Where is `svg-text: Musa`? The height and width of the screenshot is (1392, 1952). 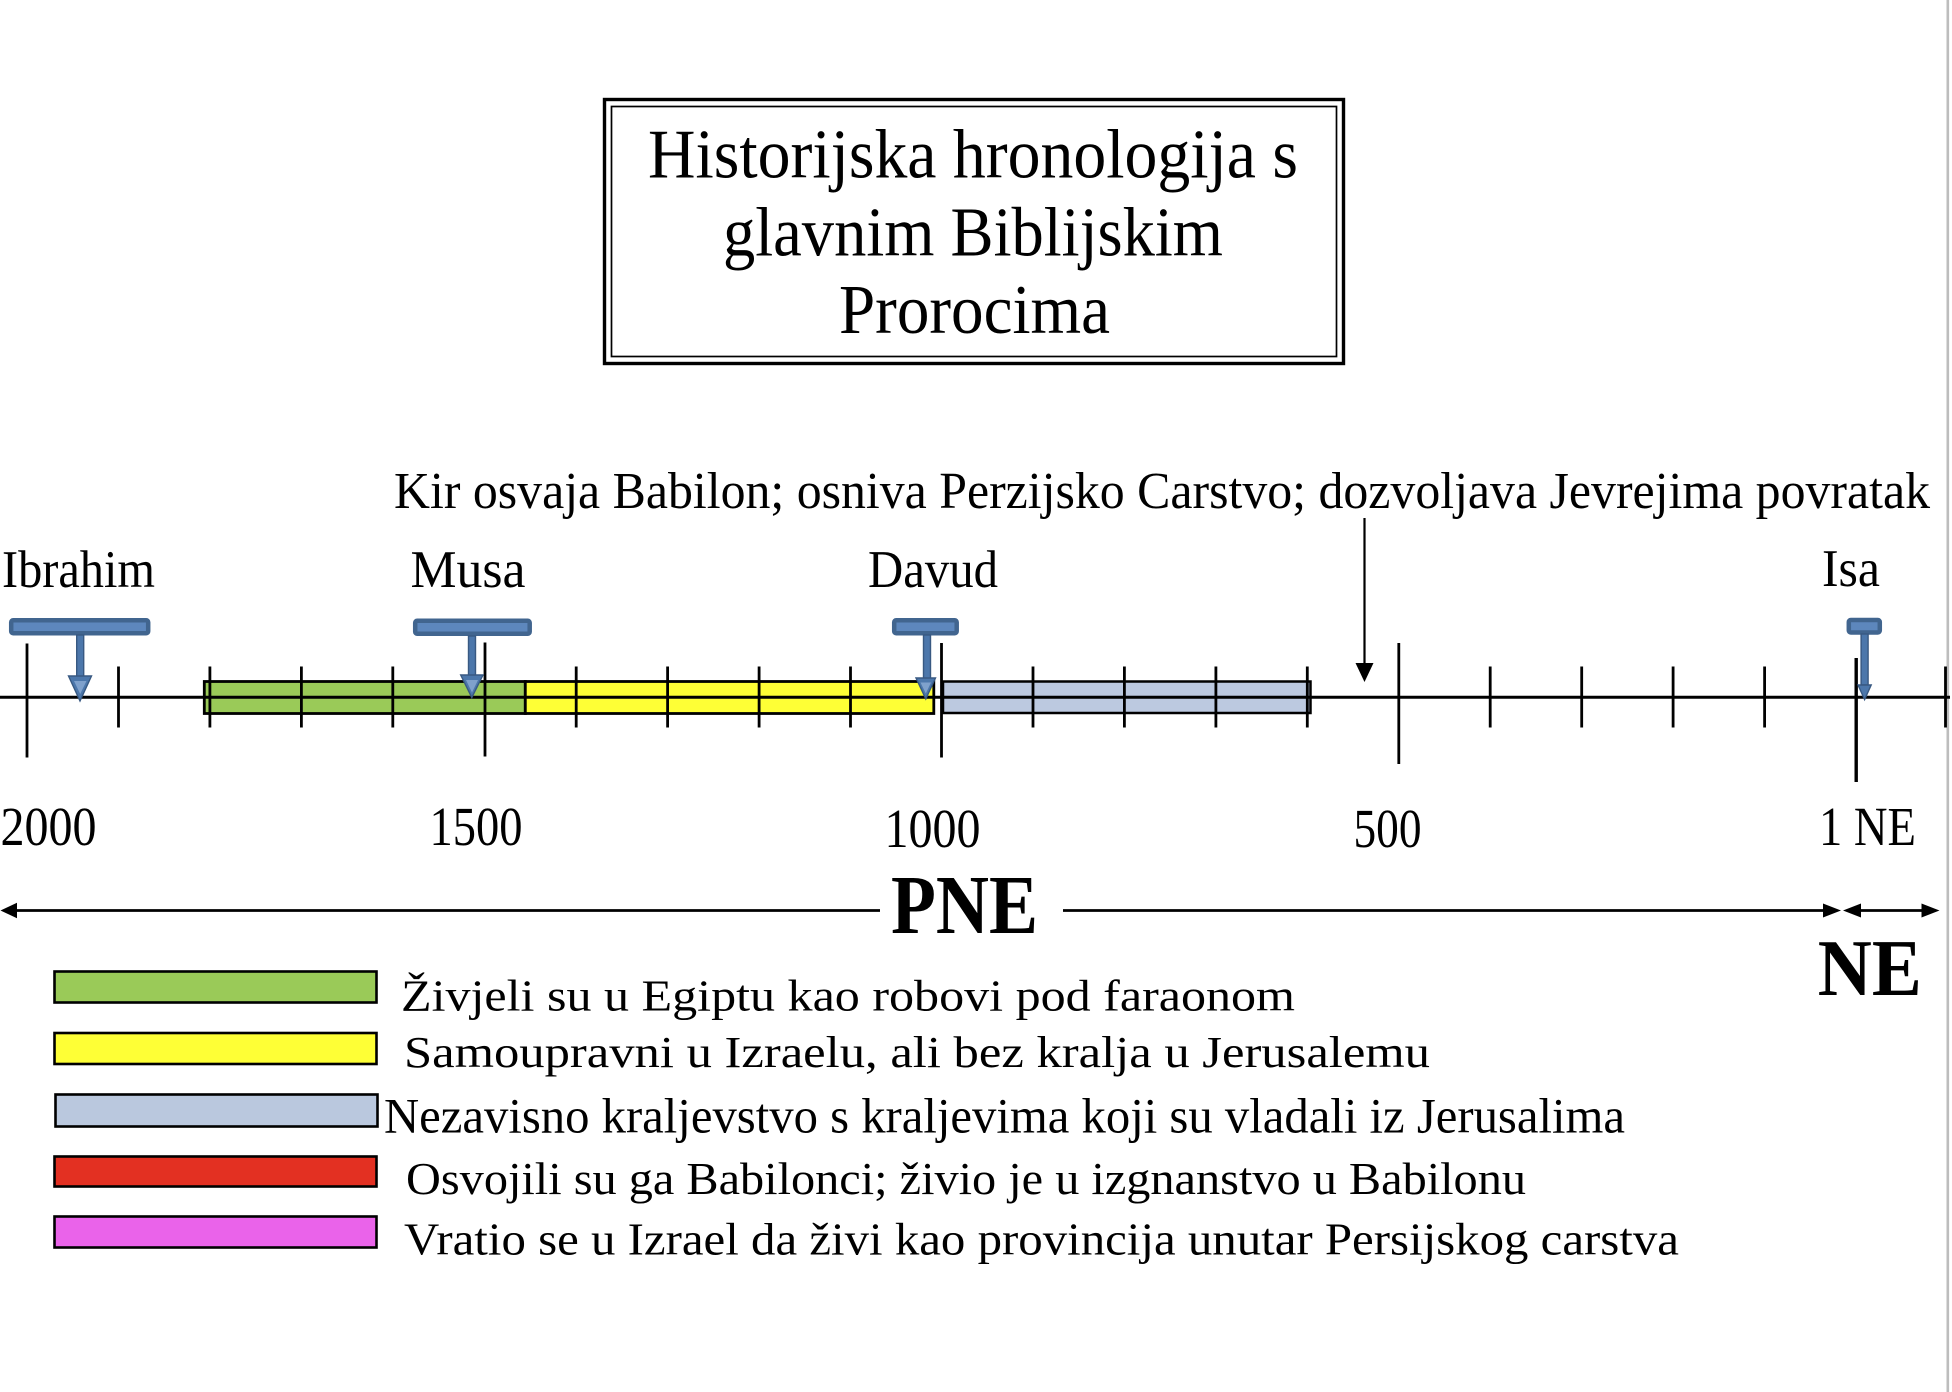 svg-text: Musa is located at coordinates (468, 570).